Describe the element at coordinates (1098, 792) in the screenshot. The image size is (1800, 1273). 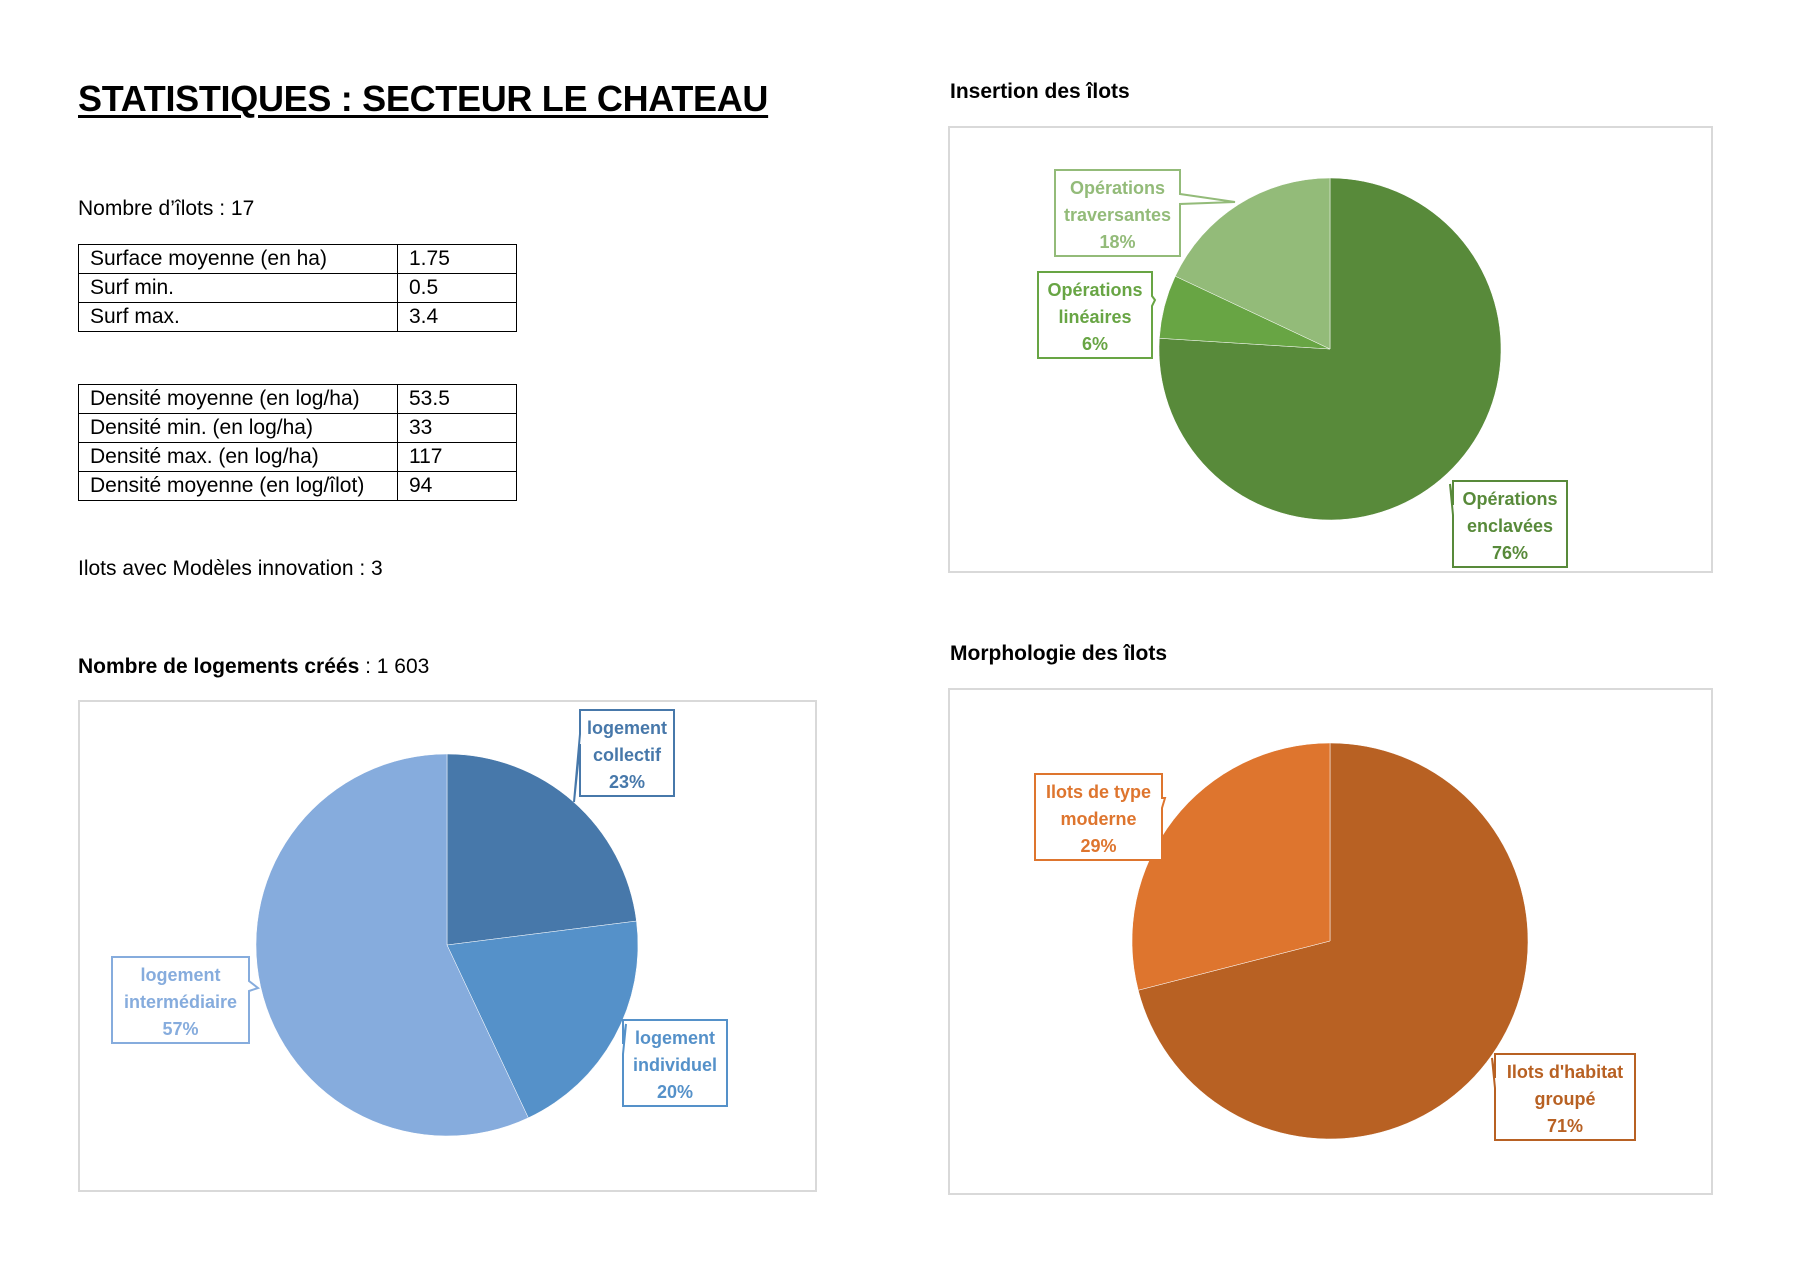
I see `data-label-name: Ilots de type` at that location.